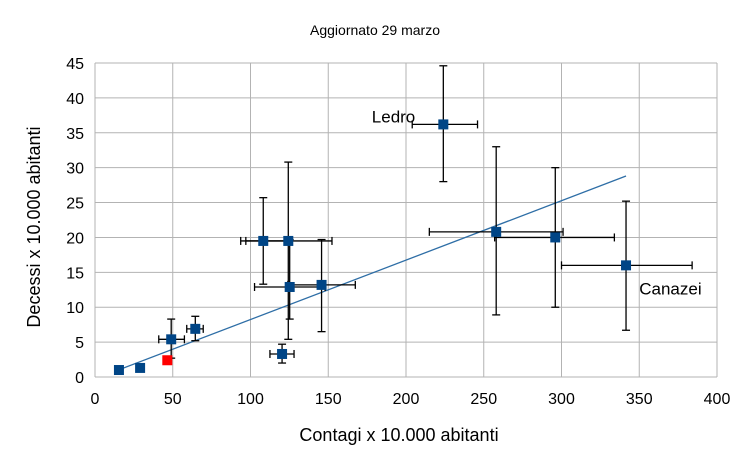 This screenshot has height=465, width=749. What do you see at coordinates (75, 169) in the screenshot?
I see `y-tick-label: 30` at bounding box center [75, 169].